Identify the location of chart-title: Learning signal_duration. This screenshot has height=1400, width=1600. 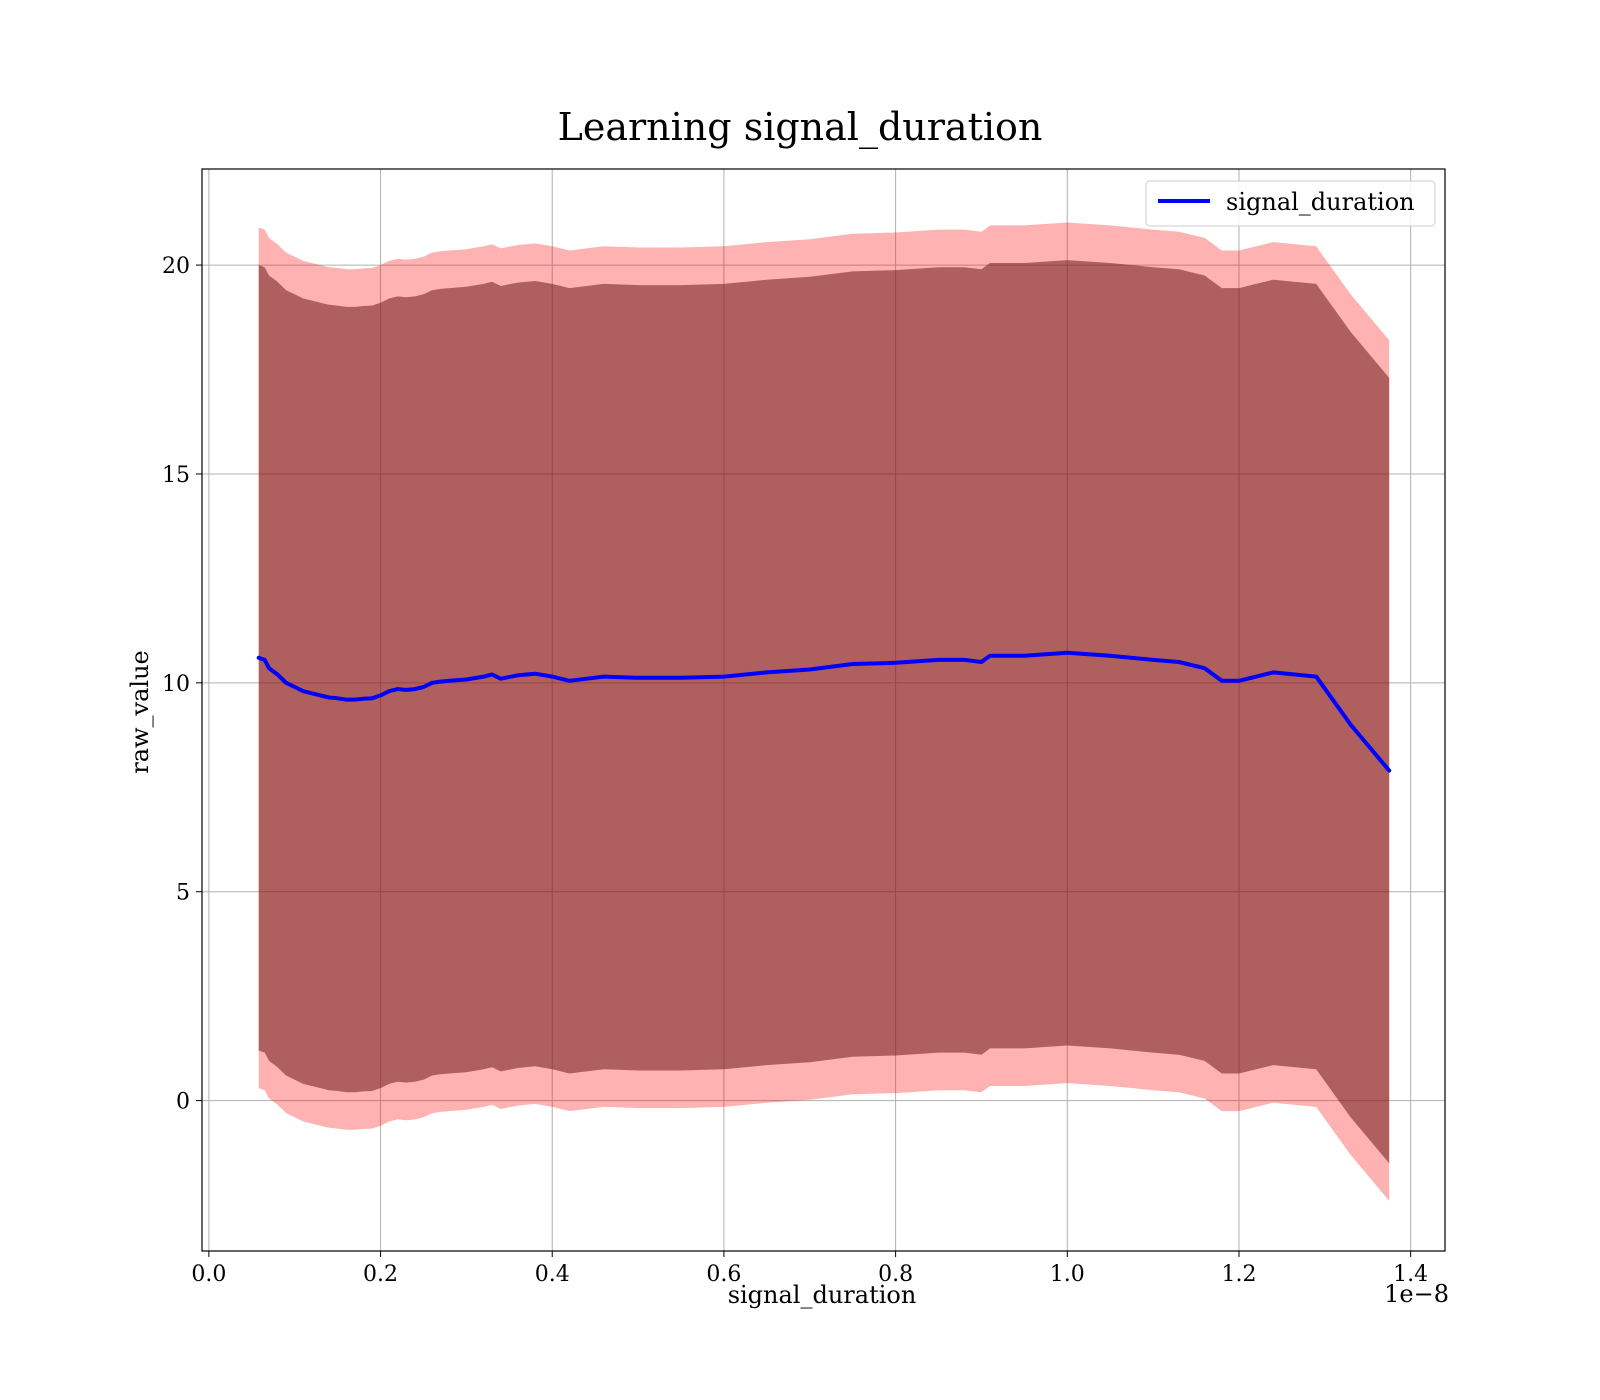
(800, 127).